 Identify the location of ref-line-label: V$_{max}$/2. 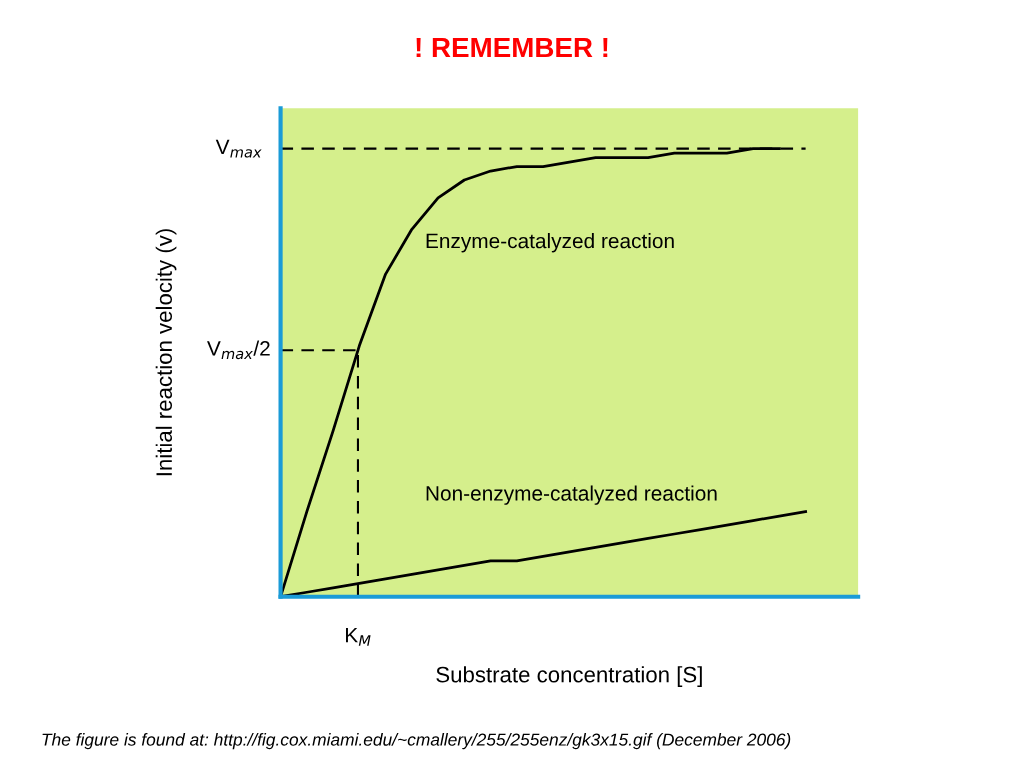
(238, 350).